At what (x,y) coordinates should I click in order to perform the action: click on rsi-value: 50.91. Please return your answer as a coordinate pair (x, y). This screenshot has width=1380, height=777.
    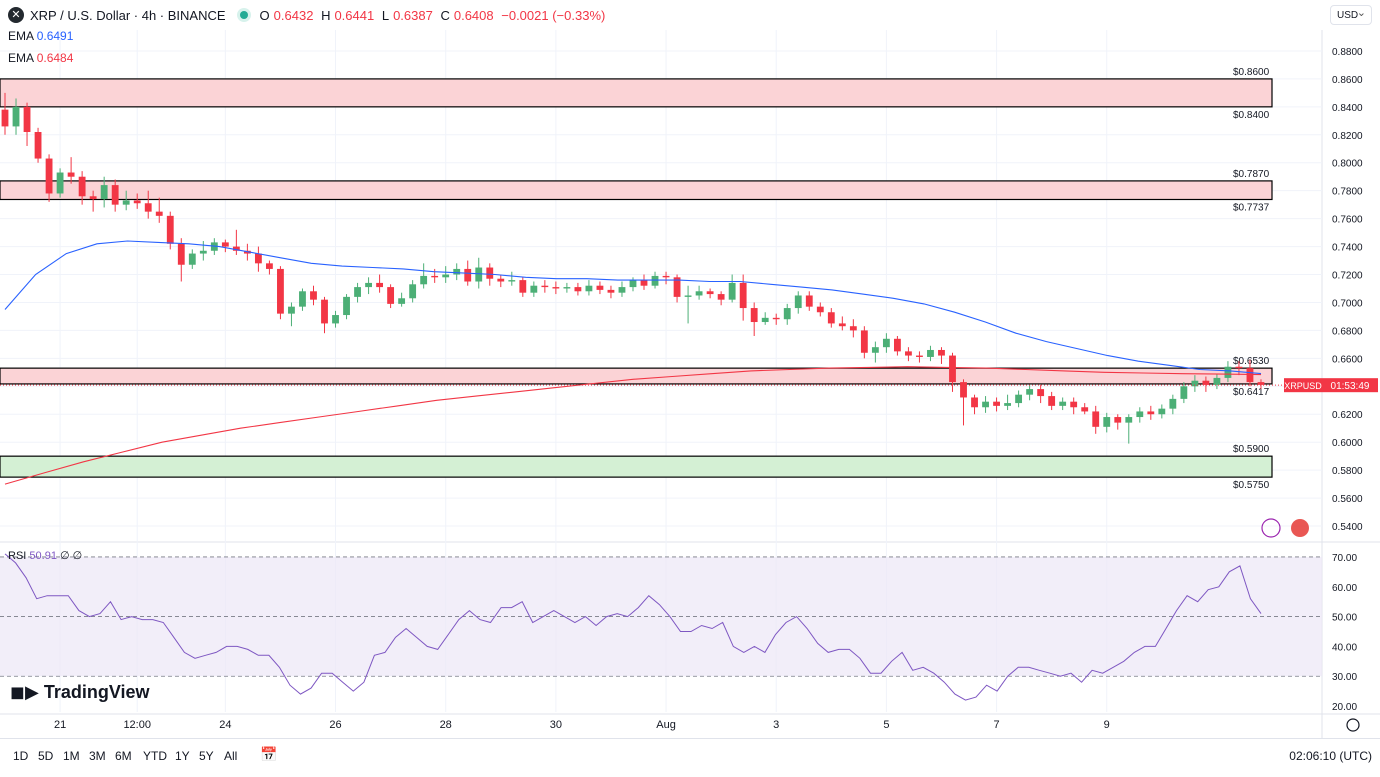
    Looking at the image, I should click on (43, 556).